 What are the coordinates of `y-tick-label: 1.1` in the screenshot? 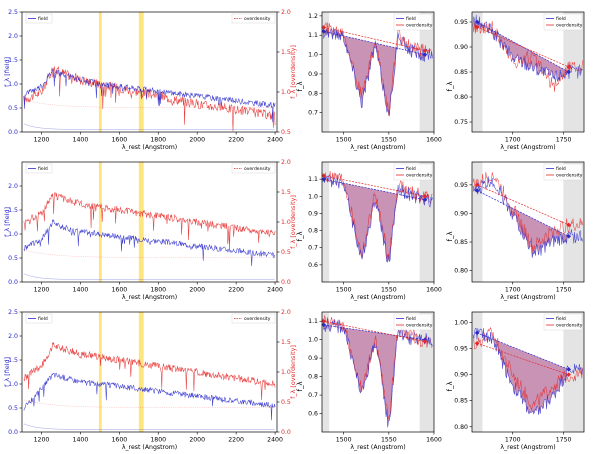 It's located at (313, 179).